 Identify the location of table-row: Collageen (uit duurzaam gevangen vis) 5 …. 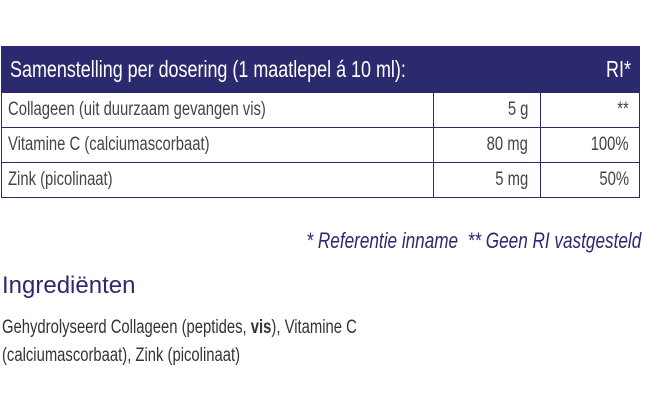
(320, 110).